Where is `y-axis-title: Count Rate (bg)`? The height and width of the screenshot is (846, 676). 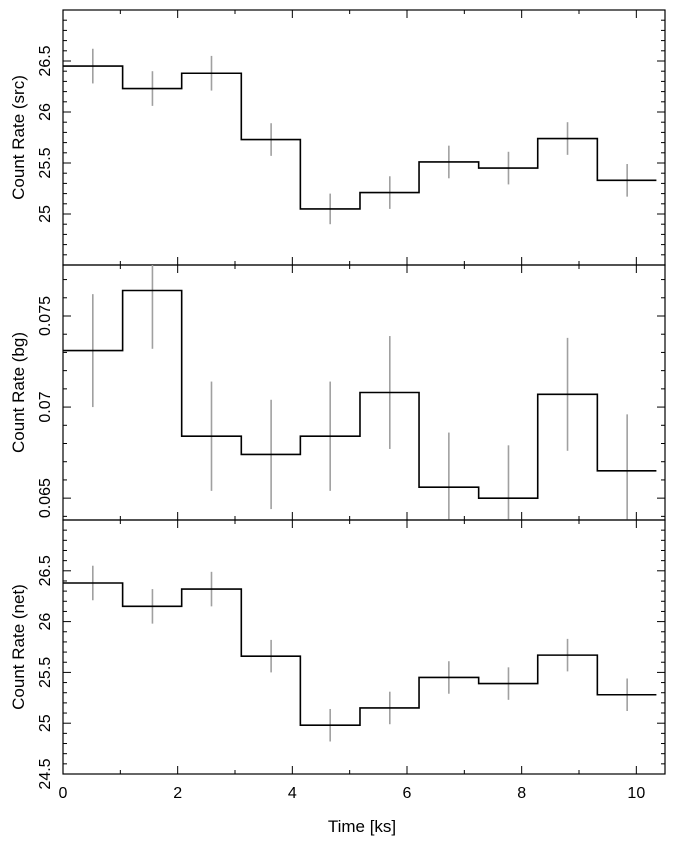 y-axis-title: Count Rate (bg) is located at coordinates (18, 392).